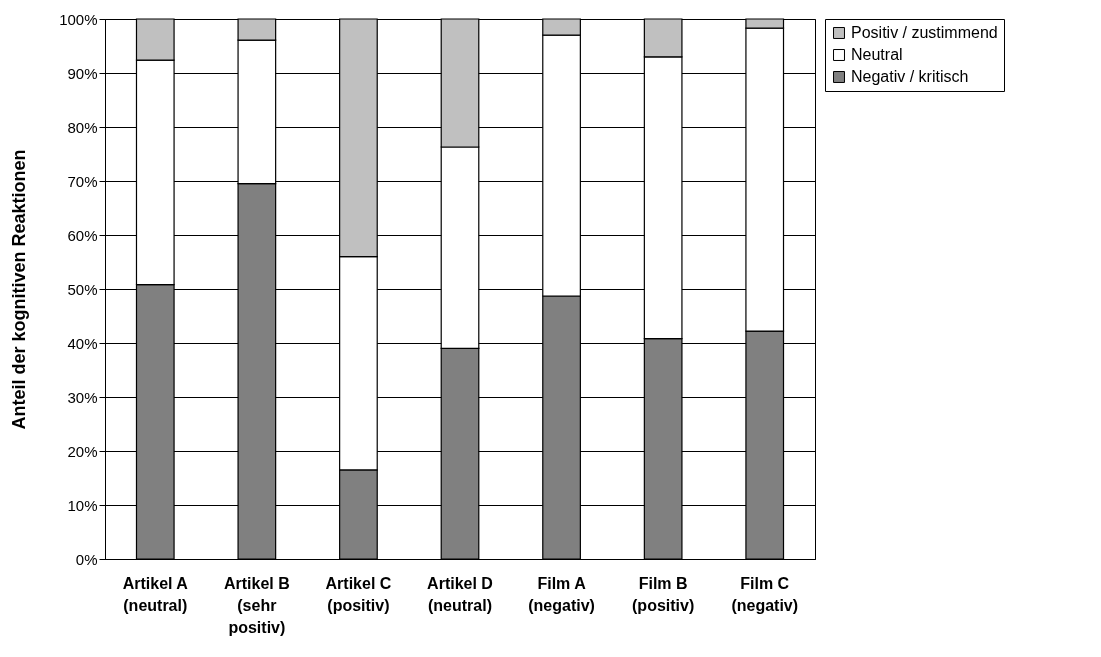 The image size is (1101, 657). Describe the element at coordinates (82, 451) in the screenshot. I see `y-tick-label: 20%` at that location.